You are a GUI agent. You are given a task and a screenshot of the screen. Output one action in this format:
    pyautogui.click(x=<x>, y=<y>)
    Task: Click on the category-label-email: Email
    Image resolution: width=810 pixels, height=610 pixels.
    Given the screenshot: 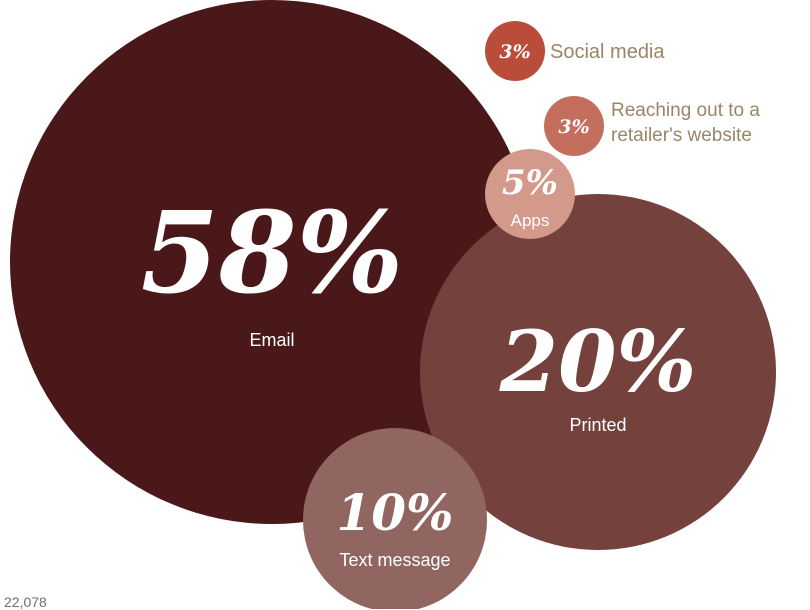 What is the action you would take?
    pyautogui.click(x=271, y=340)
    